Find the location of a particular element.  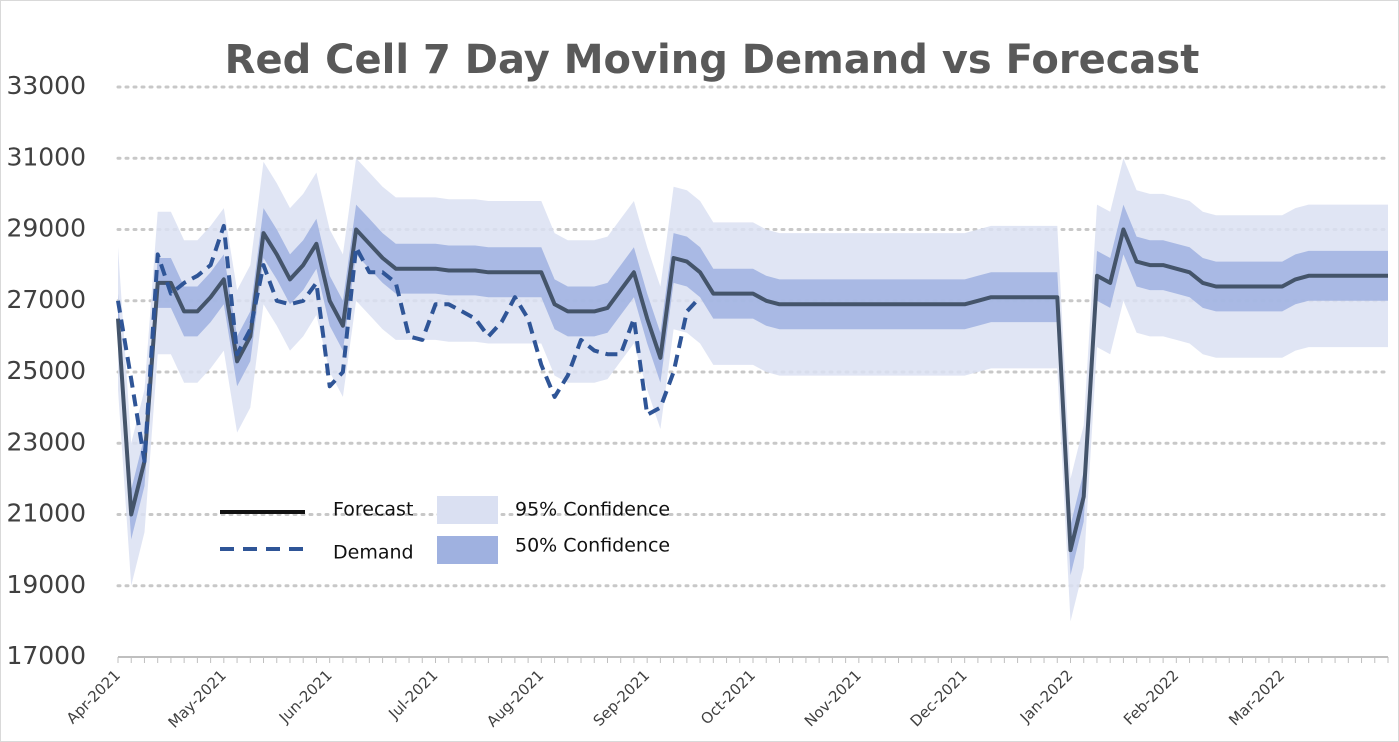

y-tick-label: 25000 is located at coordinates (46, 370).